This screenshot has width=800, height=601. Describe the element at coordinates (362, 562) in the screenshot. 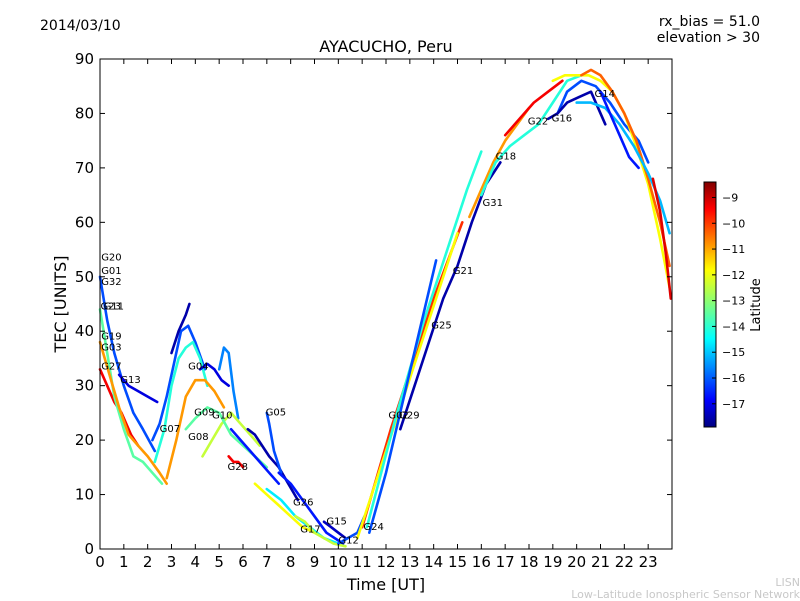

I see `x-tick-label: 11` at that location.